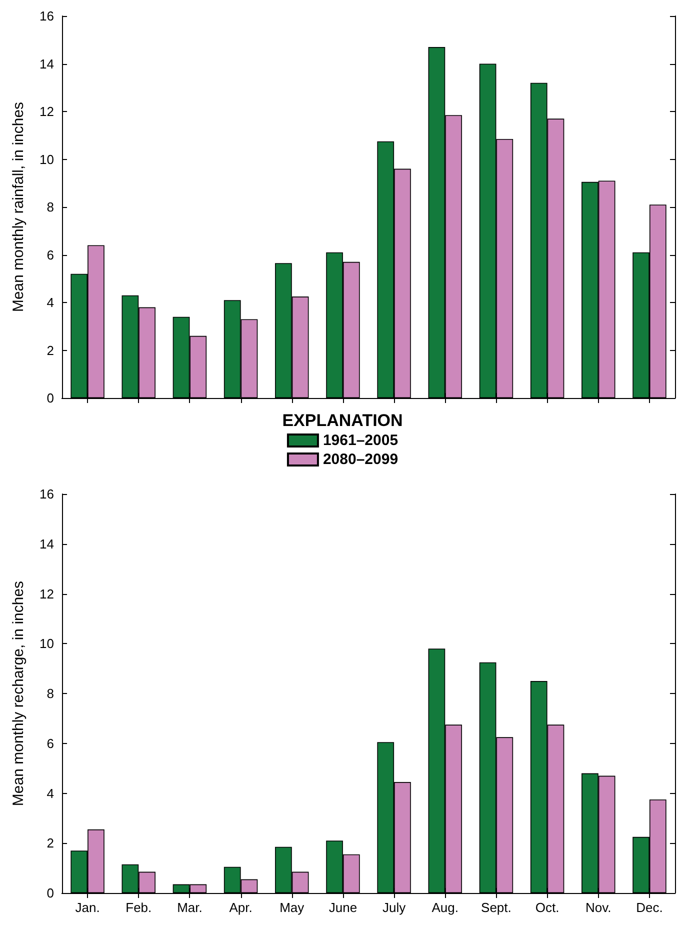  Describe the element at coordinates (18, 693) in the screenshot. I see `y-axis-title: Mean monthly recharge, in inches` at that location.